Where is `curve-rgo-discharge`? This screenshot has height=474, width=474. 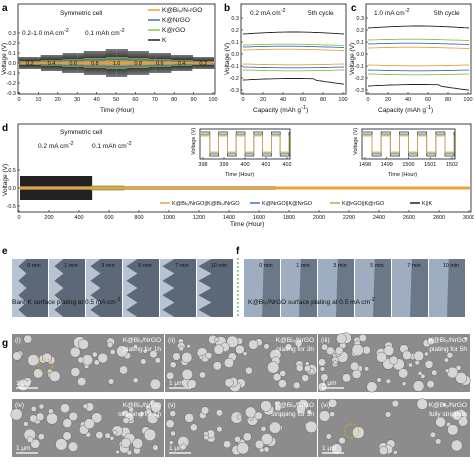 curve-rgo-discharge is located at coordinates (293, 70).